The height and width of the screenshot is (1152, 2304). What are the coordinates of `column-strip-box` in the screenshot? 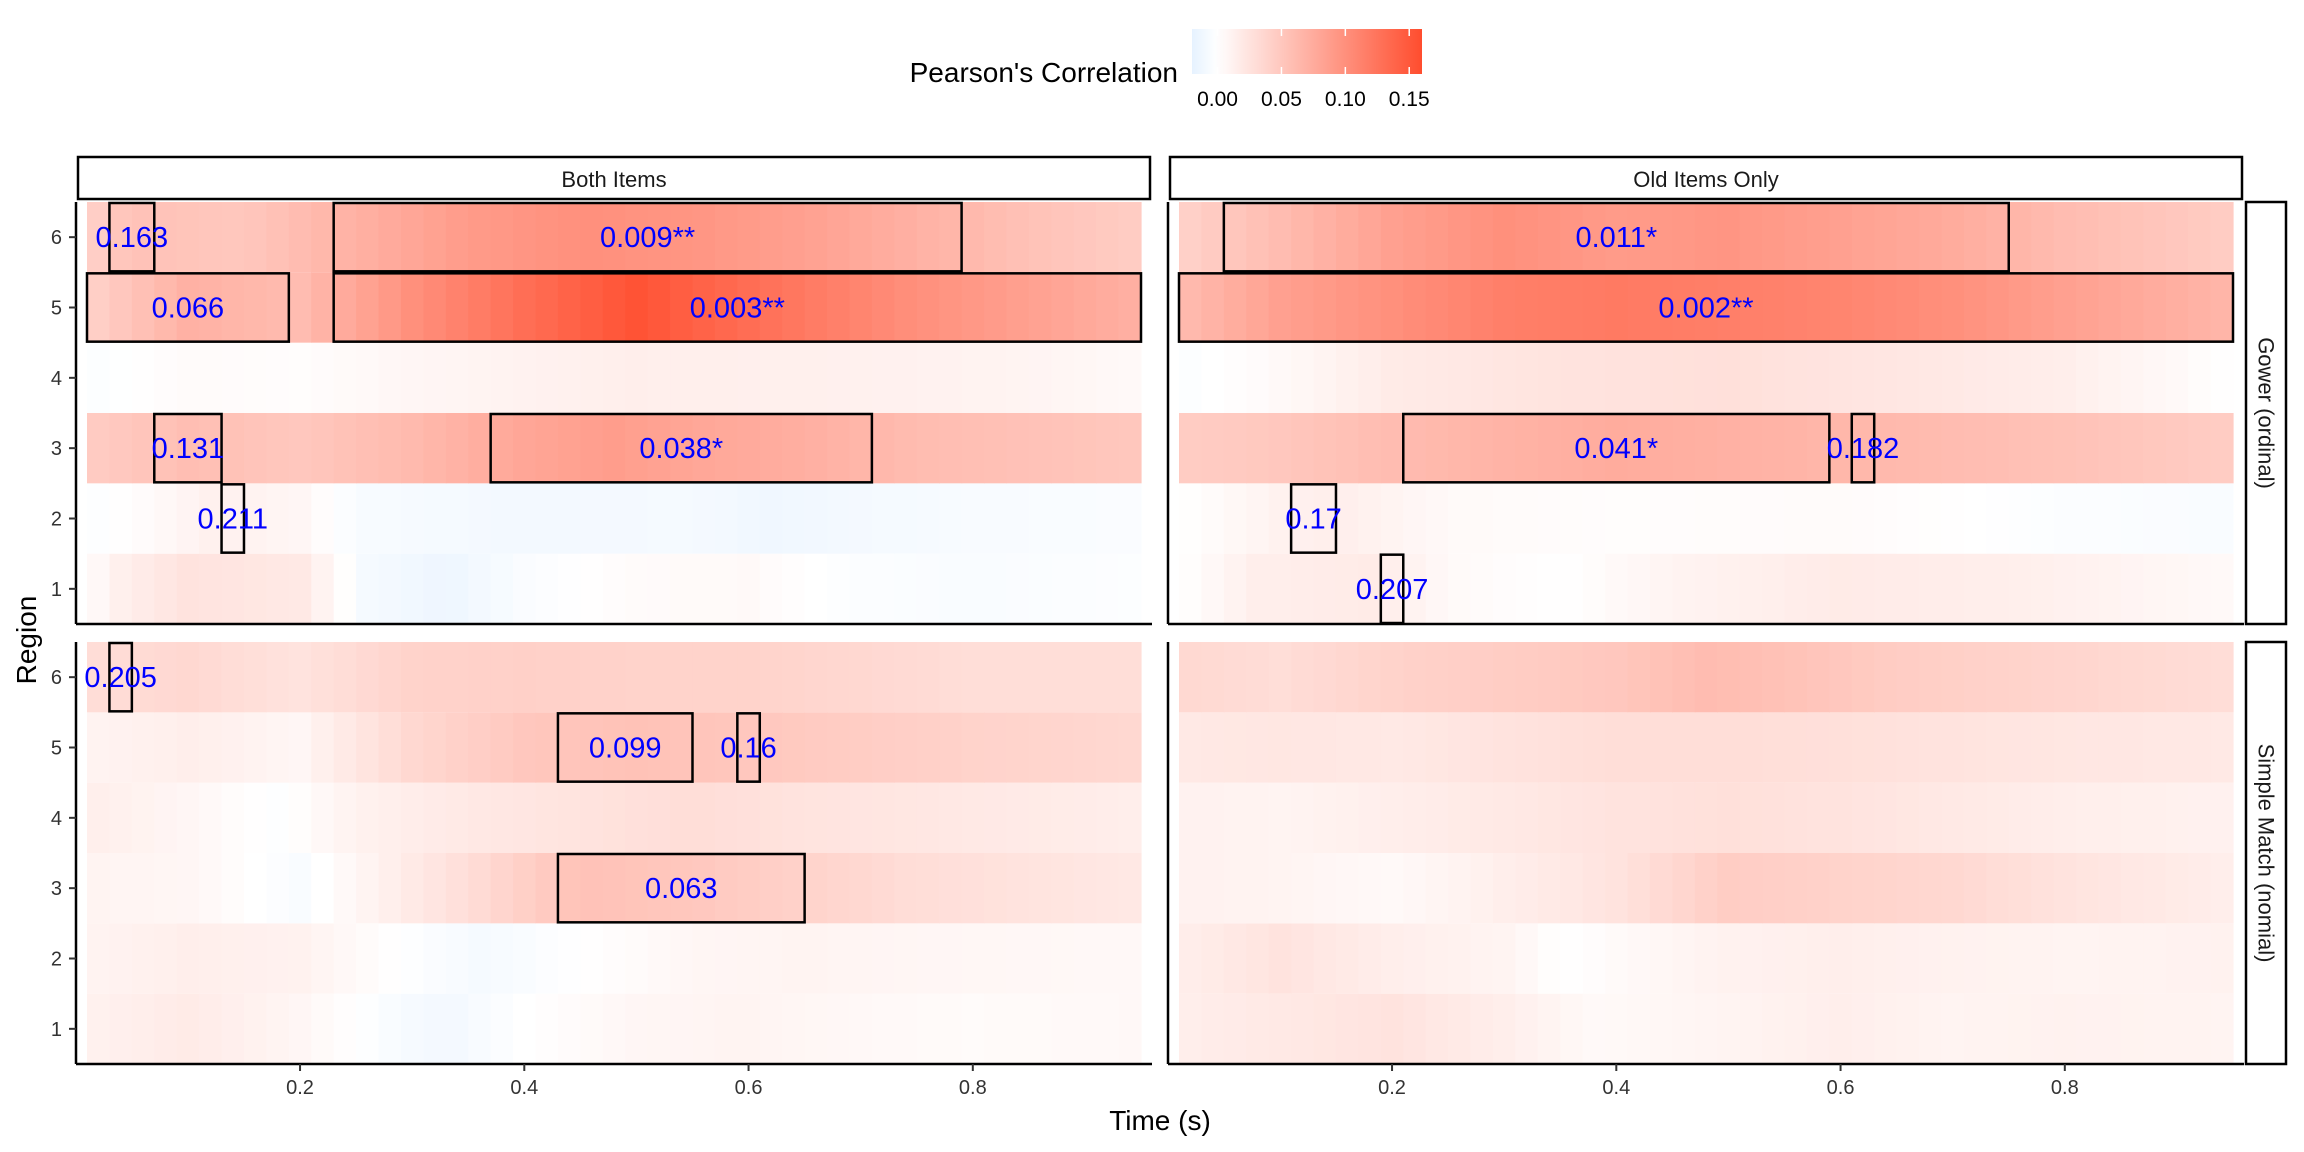 It's located at (1706, 178).